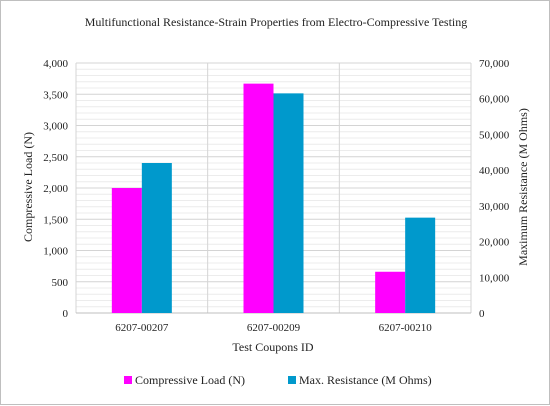 The image size is (550, 406). What do you see at coordinates (523, 187) in the screenshot?
I see `y2-axis-label: Maximum Resistance (M Ohms)` at bounding box center [523, 187].